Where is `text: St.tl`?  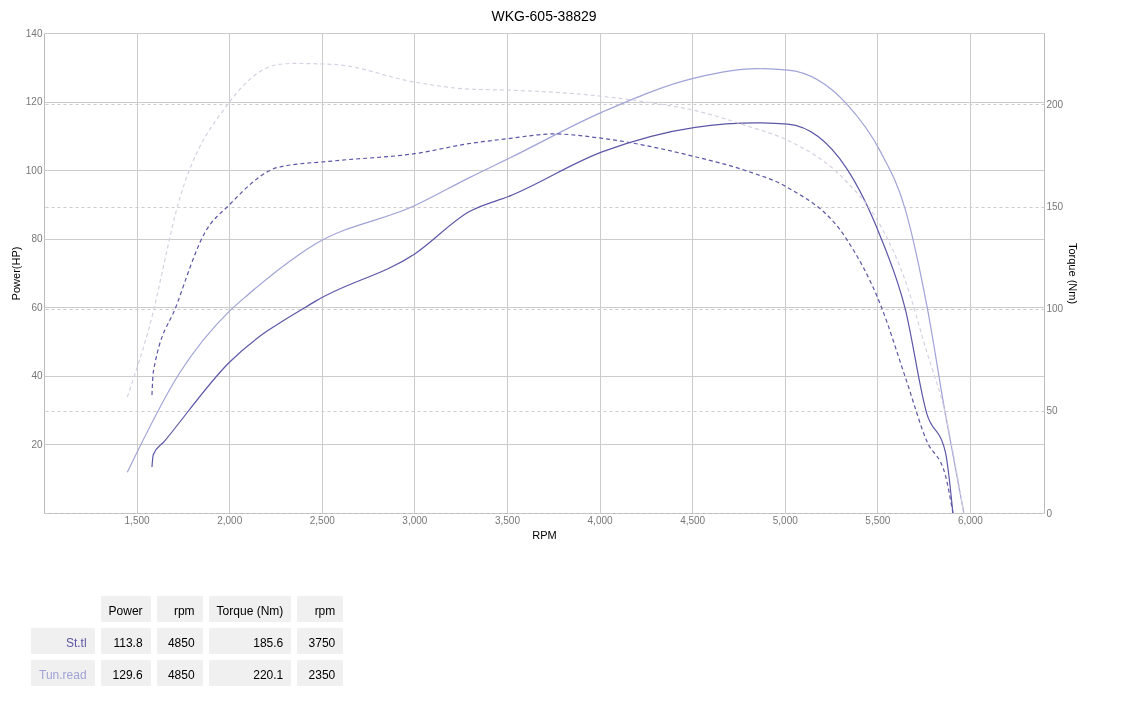 text: St.tl is located at coordinates (63, 641).